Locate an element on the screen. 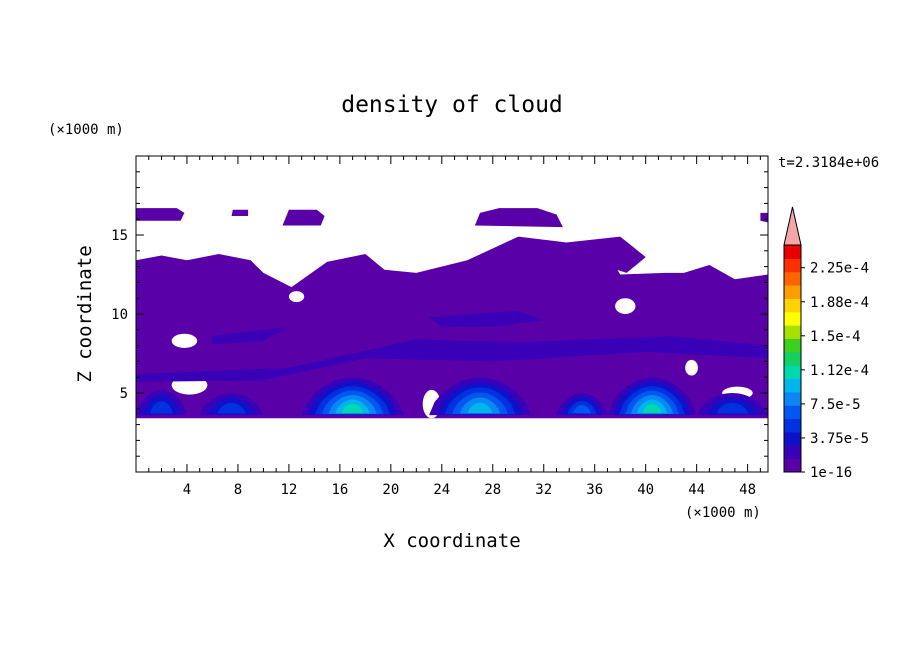  colorbar-label: 7.5e-5 is located at coordinates (835, 405).